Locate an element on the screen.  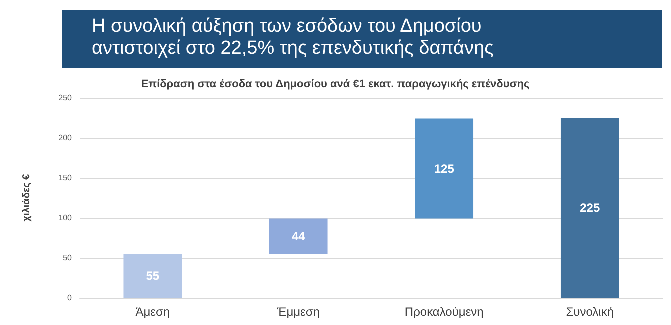
data-label: 55 is located at coordinates (153, 276).